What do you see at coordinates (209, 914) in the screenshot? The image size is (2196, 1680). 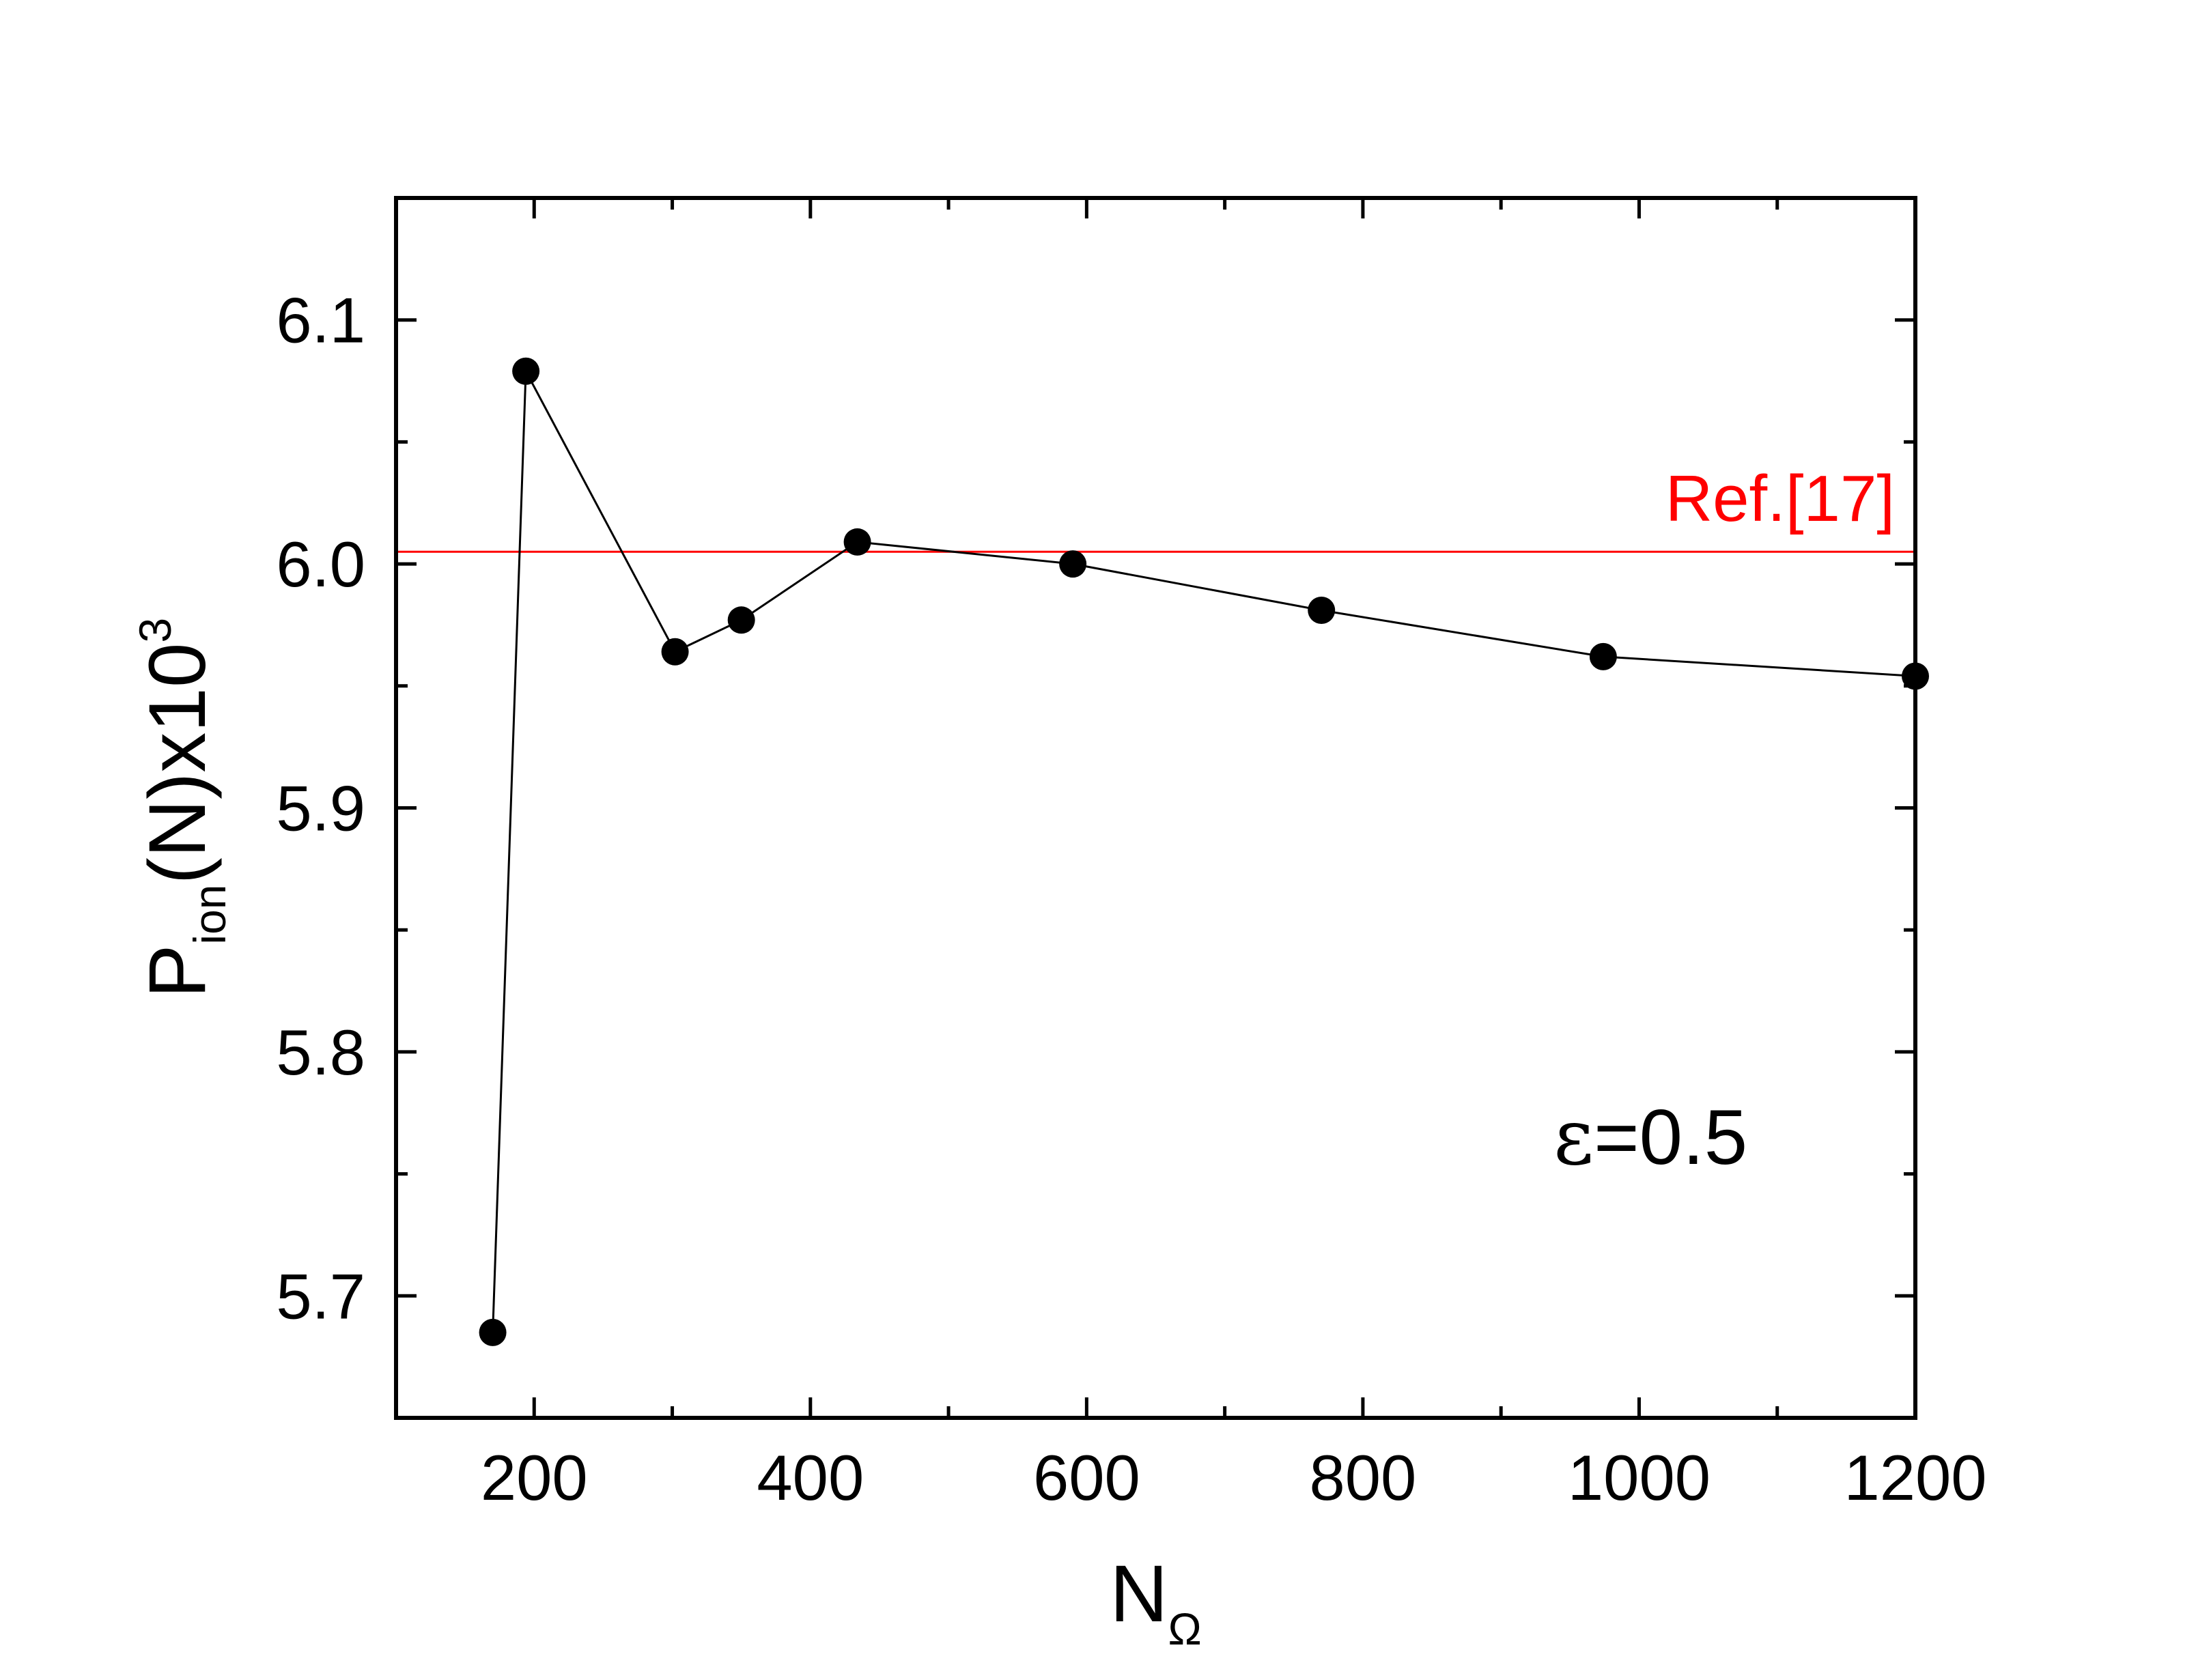 I see `y-axis-title-subscript: ion` at bounding box center [209, 914].